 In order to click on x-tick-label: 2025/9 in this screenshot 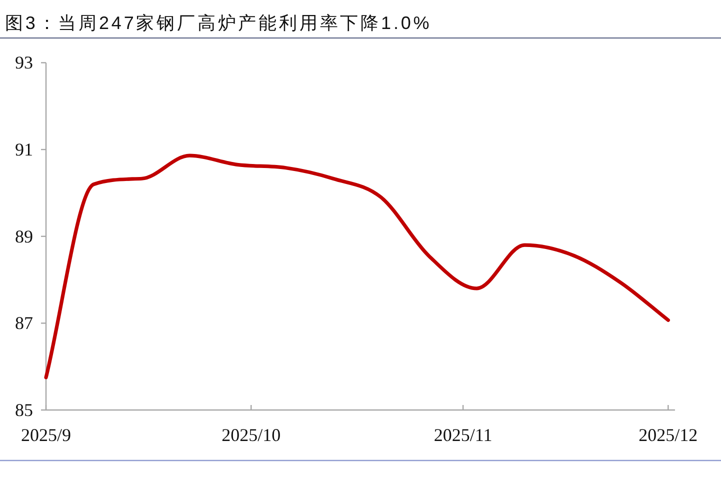, I will do `click(46, 435)`.